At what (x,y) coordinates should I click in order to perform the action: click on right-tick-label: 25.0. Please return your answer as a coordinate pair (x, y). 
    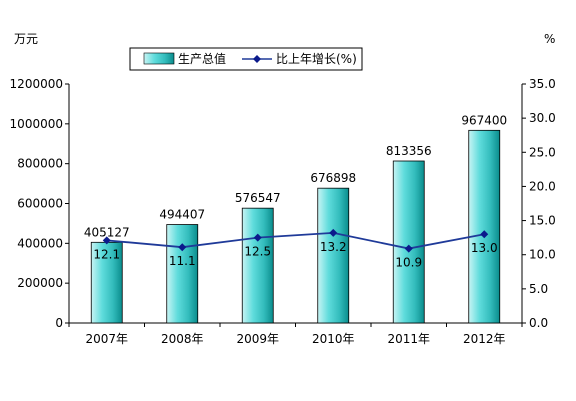
    Looking at the image, I should click on (542, 152).